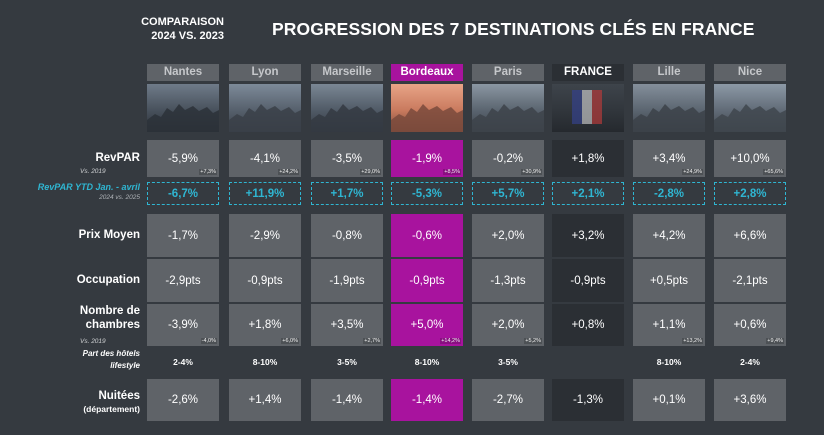 The image size is (824, 435). What do you see at coordinates (588, 193) in the screenshot?
I see `cell-ytd-france: +2,1%` at bounding box center [588, 193].